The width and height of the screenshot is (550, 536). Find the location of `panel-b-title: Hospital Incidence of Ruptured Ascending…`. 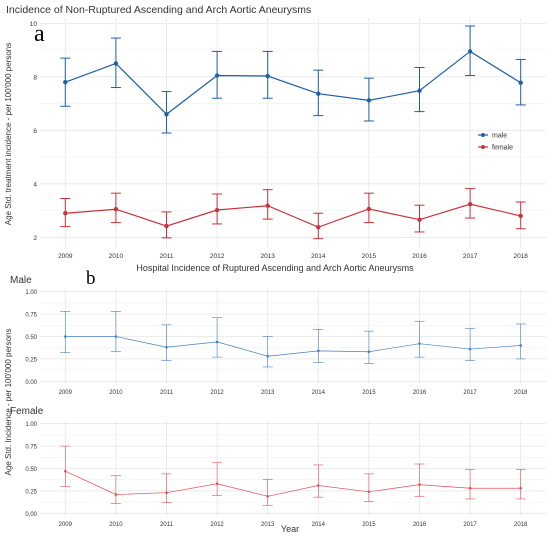

panel-b-title: Hospital Incidence of Ruptured Ascending… is located at coordinates (275, 268).